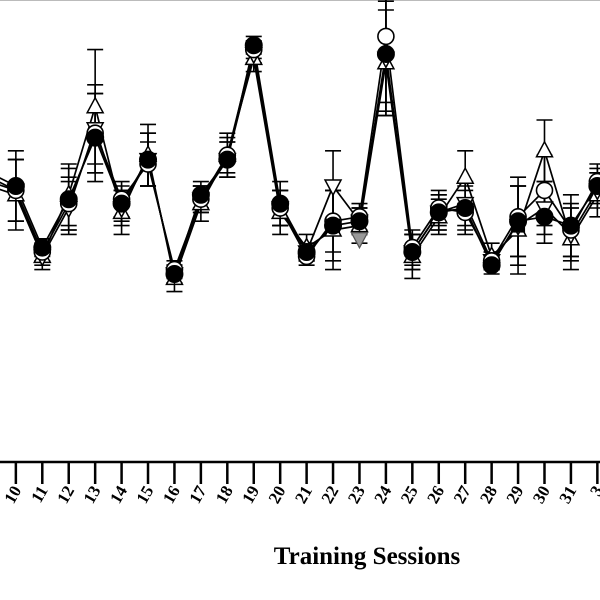  What do you see at coordinates (435, 495) in the screenshot?
I see `x-tick-label: 26` at bounding box center [435, 495].